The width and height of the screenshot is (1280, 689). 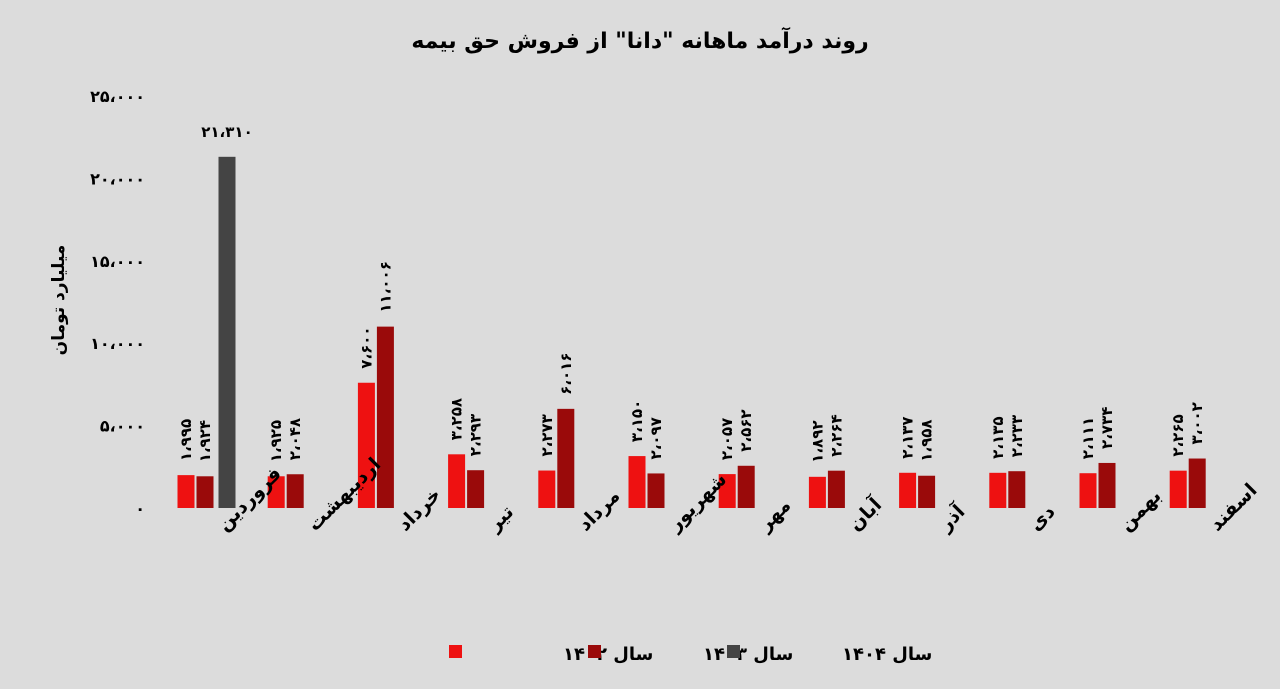 What do you see at coordinates (500, 518) in the screenshot?
I see `x-tick-label: تیر` at bounding box center [500, 518].